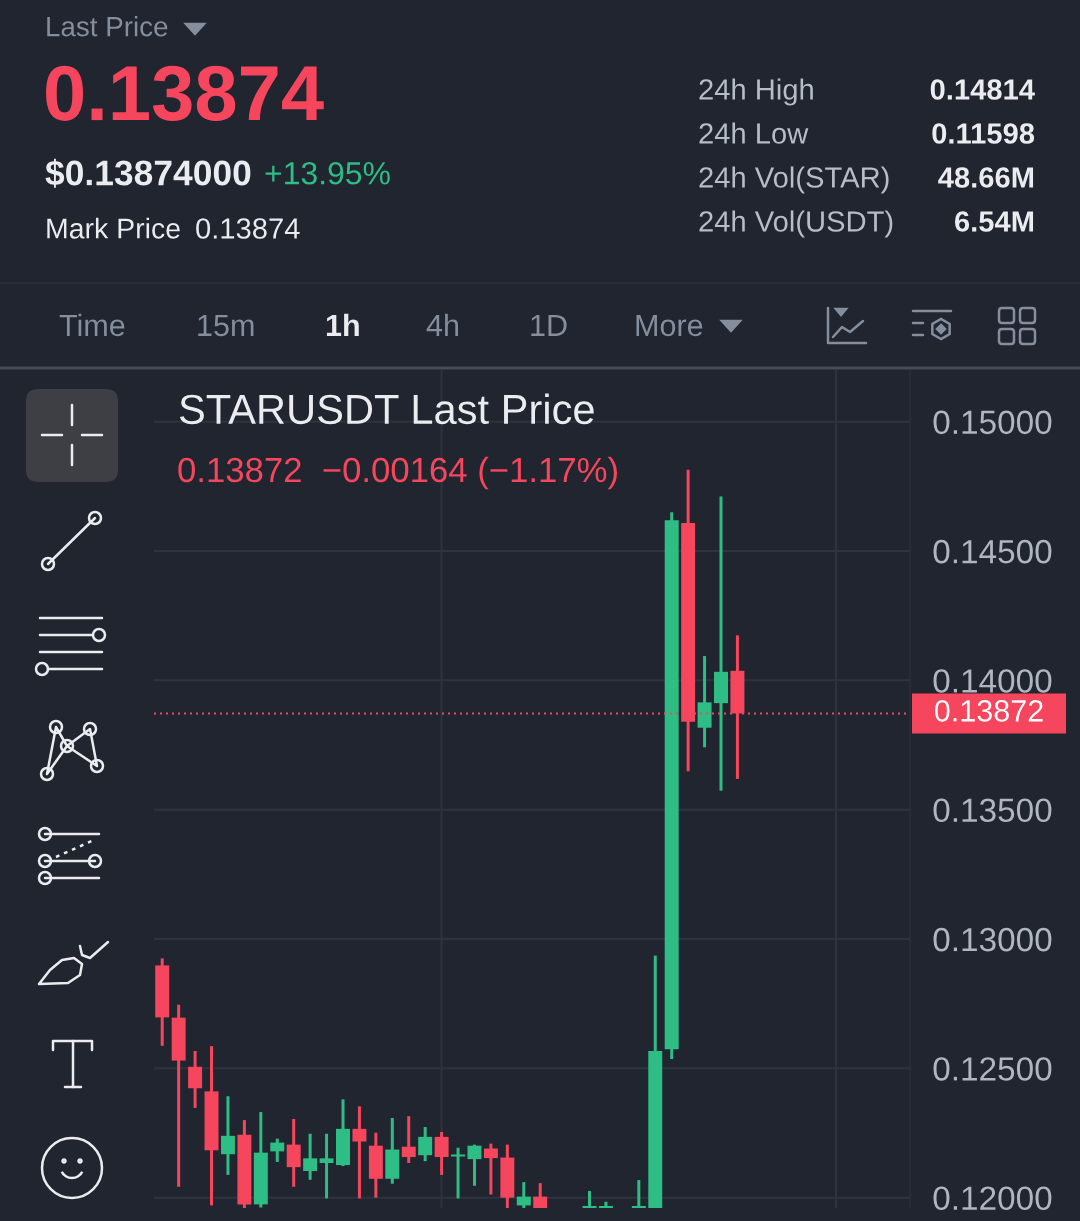 Image resolution: width=1080 pixels, height=1221 pixels. I want to click on text: 0.11598, so click(983, 133).